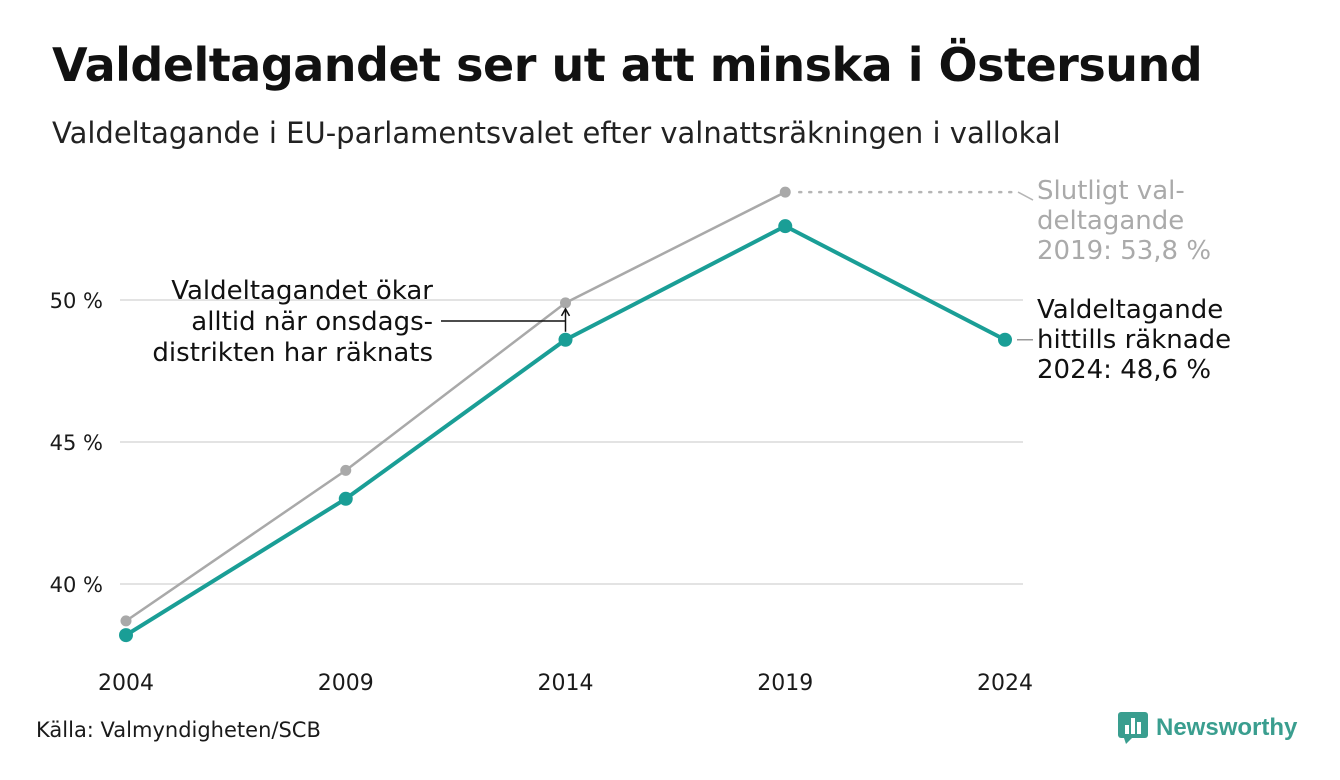  I want to click on final-turnout-label: deltagande, so click(1110, 221).